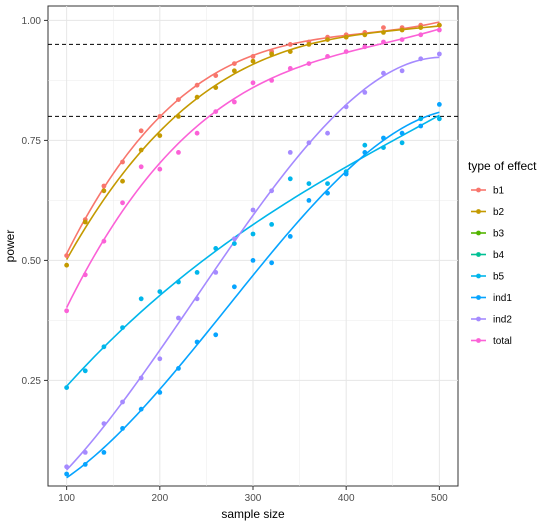 This screenshot has width=550, height=527. I want to click on legend: type of effect b1 b2 b3 b4 b5 ind1 ind2 total, so click(502, 254).